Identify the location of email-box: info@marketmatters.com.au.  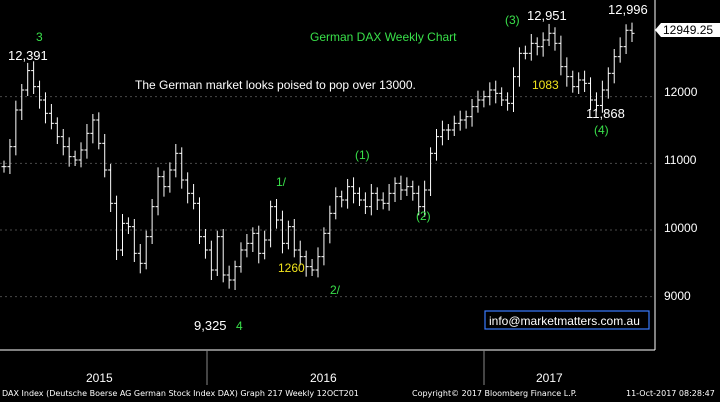
(567, 320).